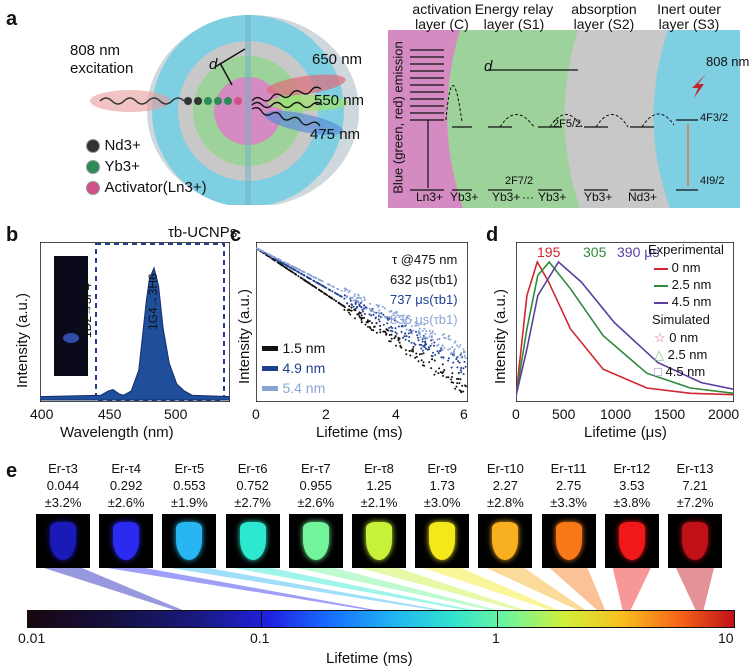 Image resolution: width=756 pixels, height=672 pixels. What do you see at coordinates (252, 468) in the screenshot?
I see `sample-name: Er-τ6` at bounding box center [252, 468].